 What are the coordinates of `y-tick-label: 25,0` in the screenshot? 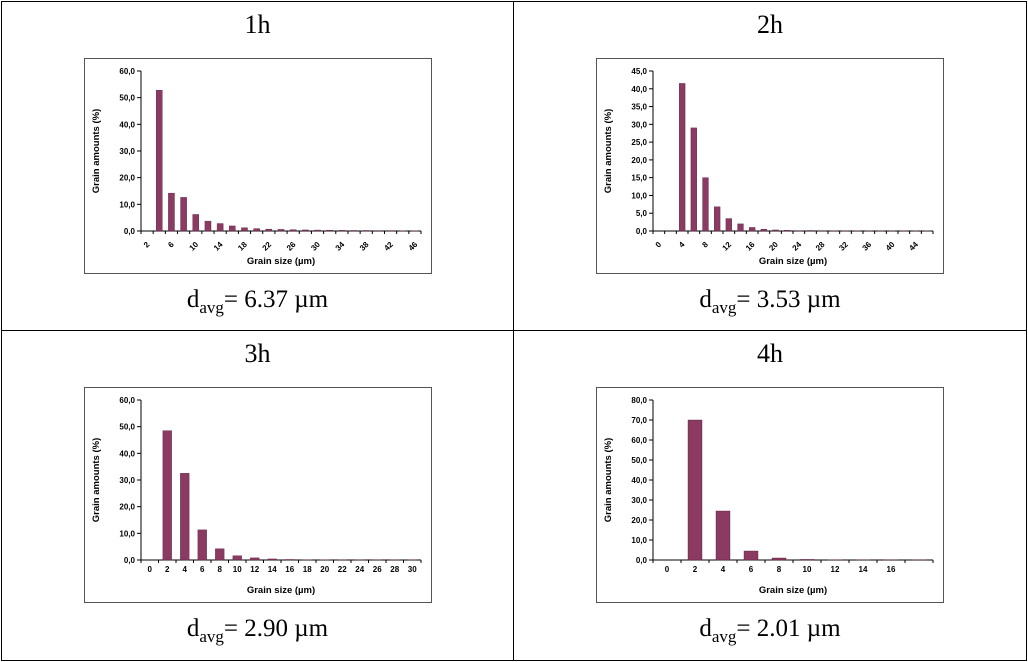 It's located at (639, 142).